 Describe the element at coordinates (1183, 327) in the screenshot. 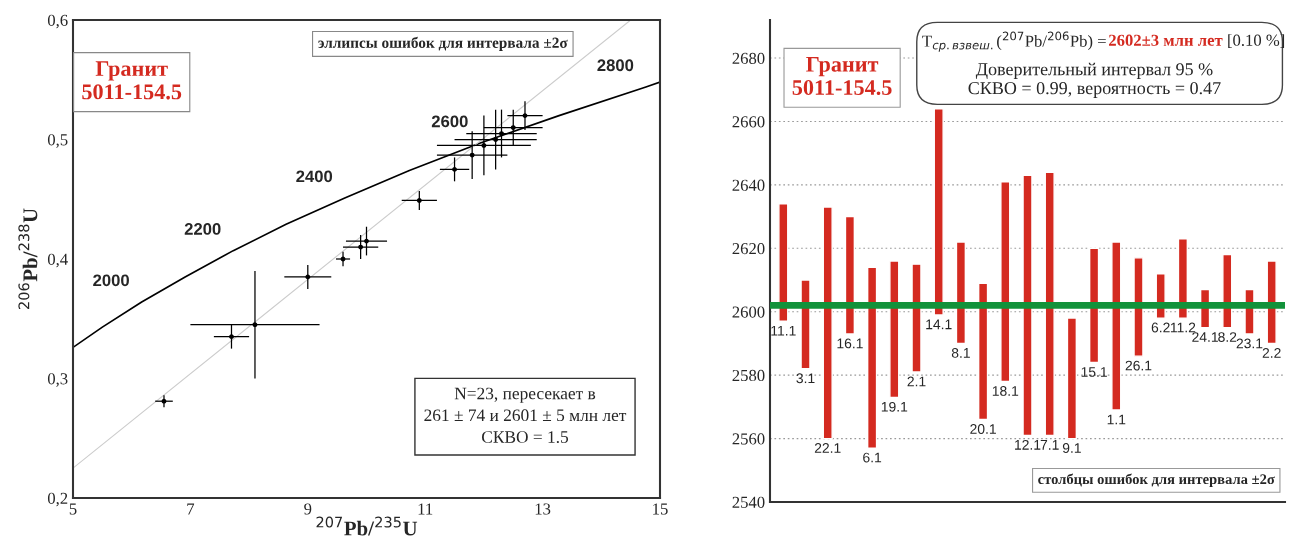

I see `x-tick-label: 11.2` at that location.